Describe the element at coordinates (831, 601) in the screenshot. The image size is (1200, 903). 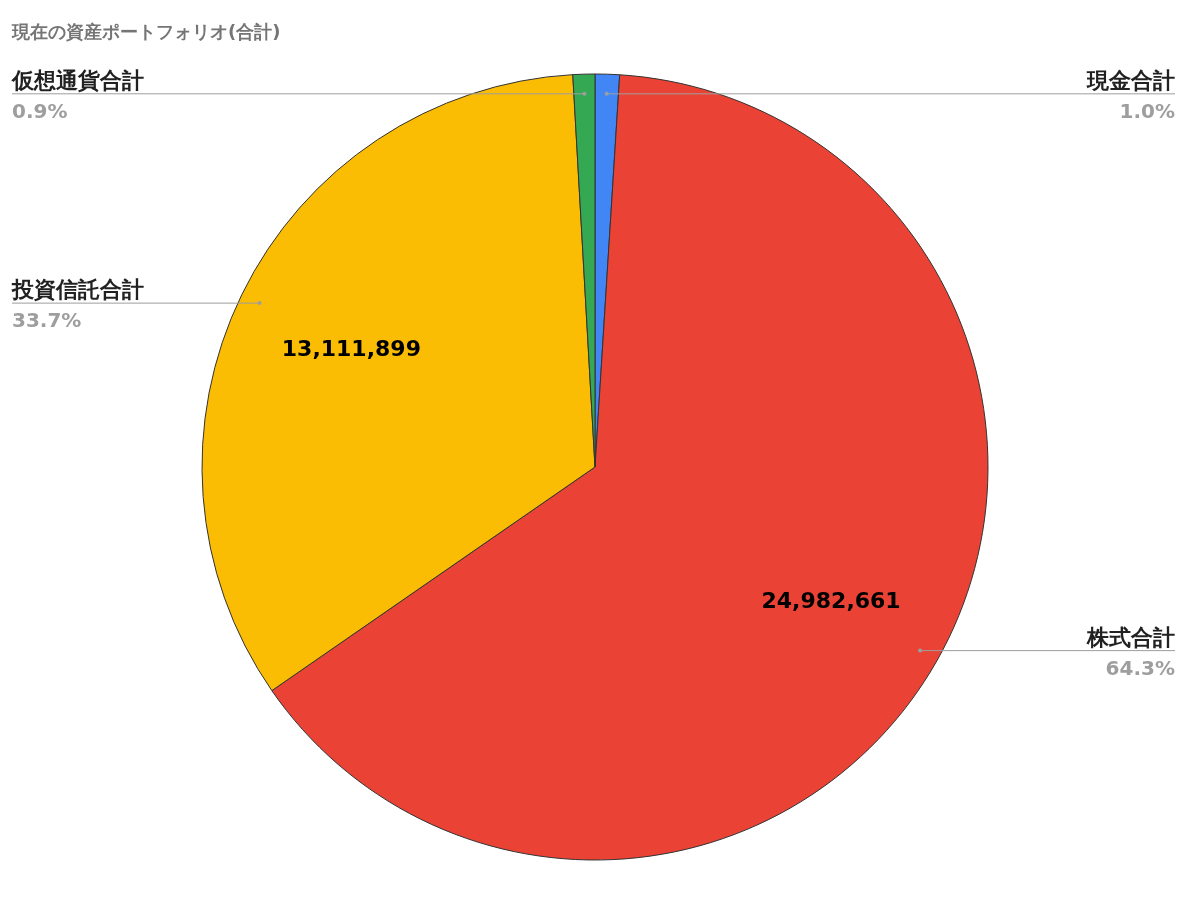
I see `text: 24,982,661` at that location.